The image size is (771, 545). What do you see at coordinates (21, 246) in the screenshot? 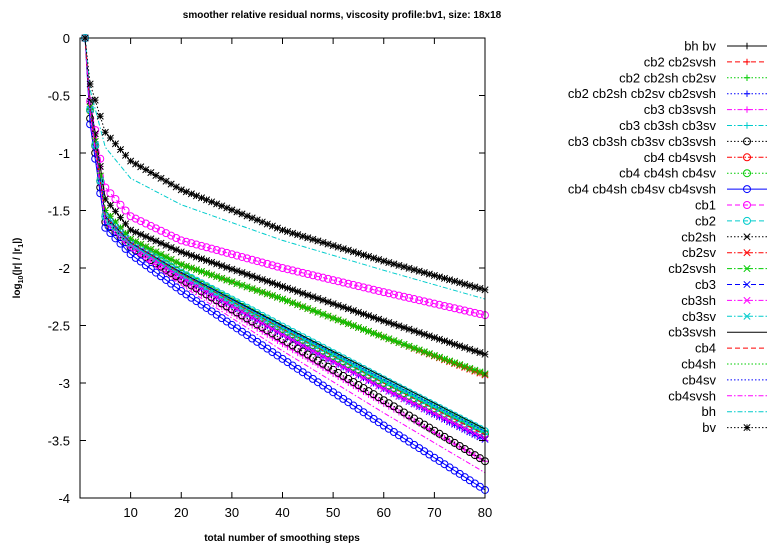
I see `y-label-sub2: 1` at bounding box center [21, 246].